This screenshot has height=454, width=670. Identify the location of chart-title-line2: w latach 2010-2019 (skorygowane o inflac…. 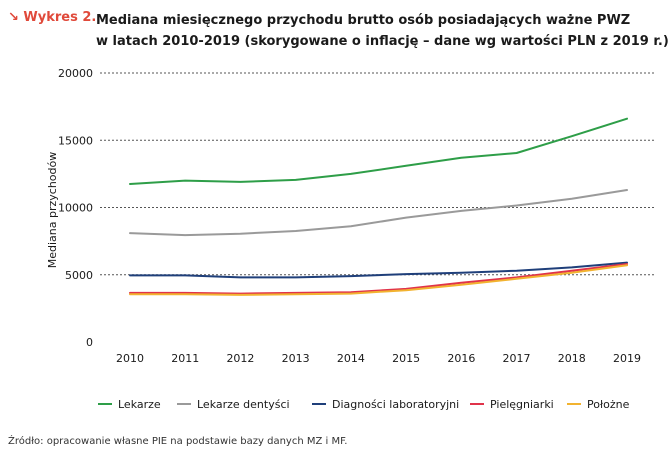
(382, 41).